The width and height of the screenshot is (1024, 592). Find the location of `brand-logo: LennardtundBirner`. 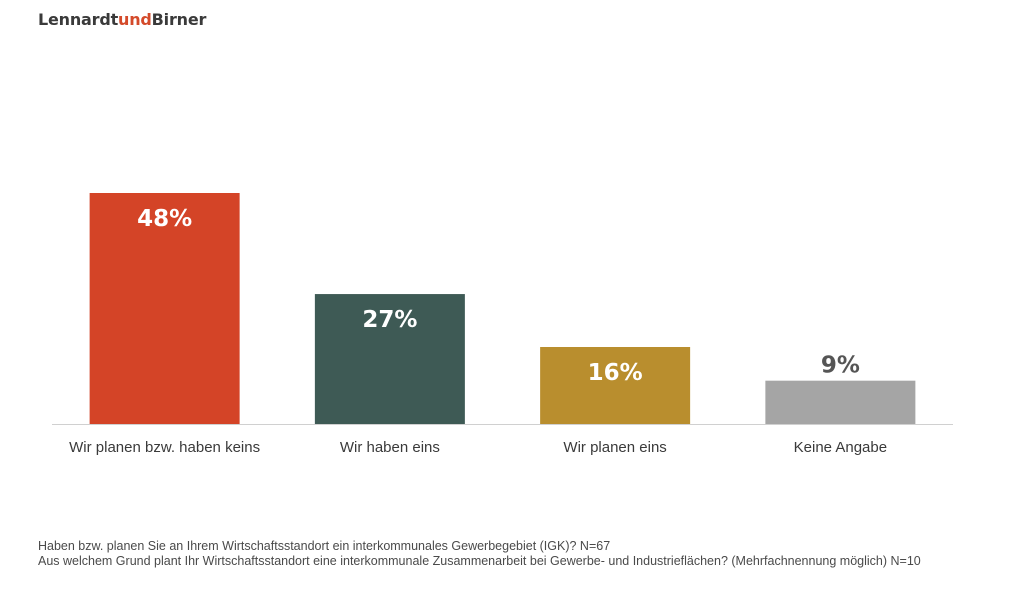

brand-logo: LennardtundBirner is located at coordinates (122, 19).